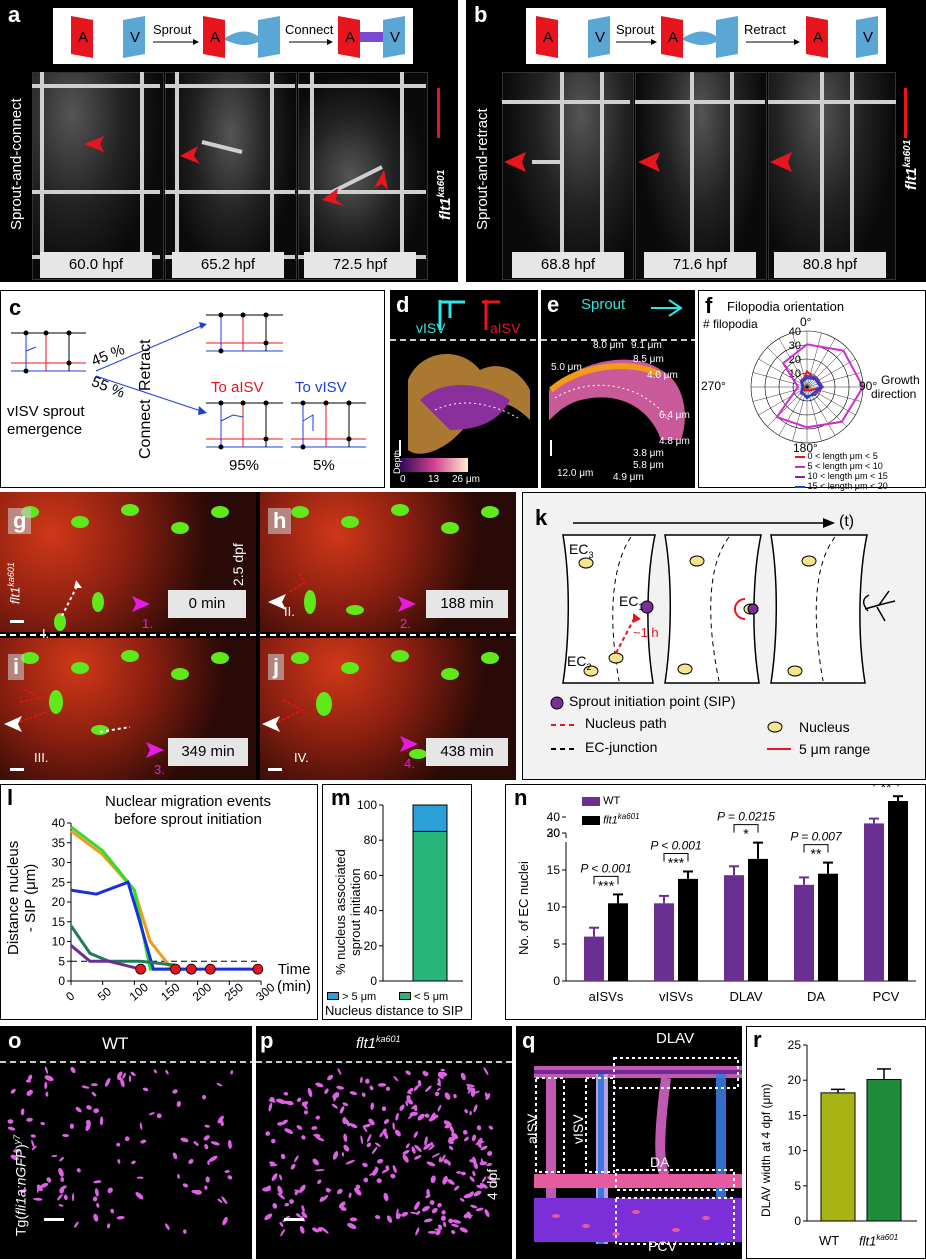 This screenshot has width=926, height=1260. I want to click on sip-point, so click(191, 969).